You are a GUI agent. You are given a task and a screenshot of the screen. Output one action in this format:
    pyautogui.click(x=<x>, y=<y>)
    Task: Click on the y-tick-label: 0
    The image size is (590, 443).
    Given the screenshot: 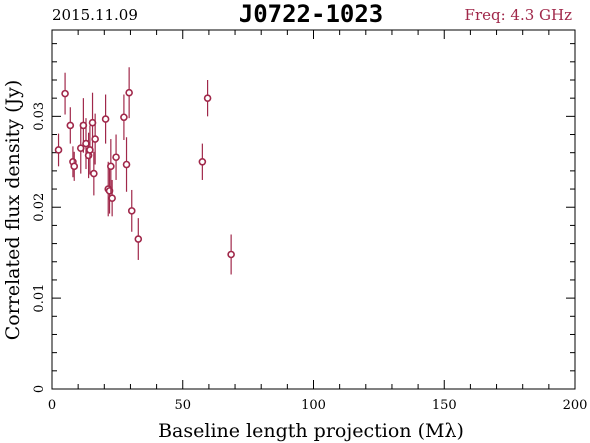 What is the action you would take?
    pyautogui.click(x=39, y=389)
    